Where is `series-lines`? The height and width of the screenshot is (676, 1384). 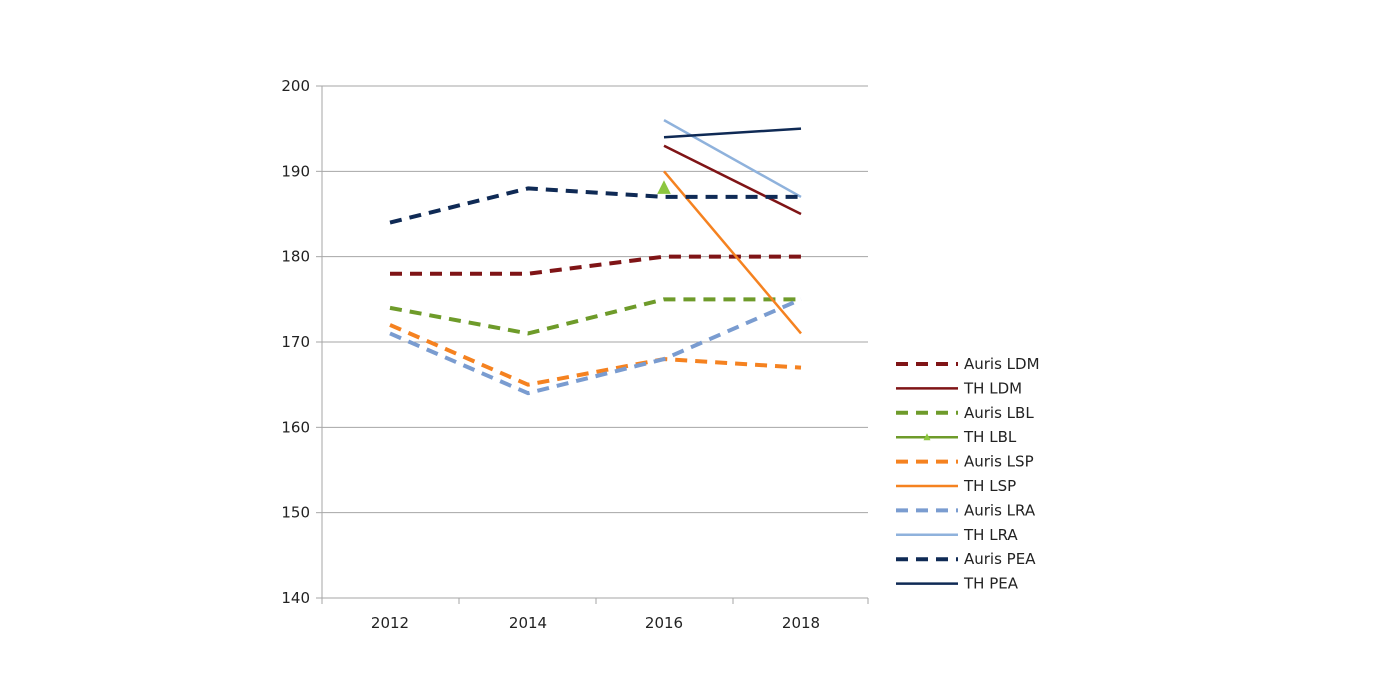
series-lines is located at coordinates (595, 257).